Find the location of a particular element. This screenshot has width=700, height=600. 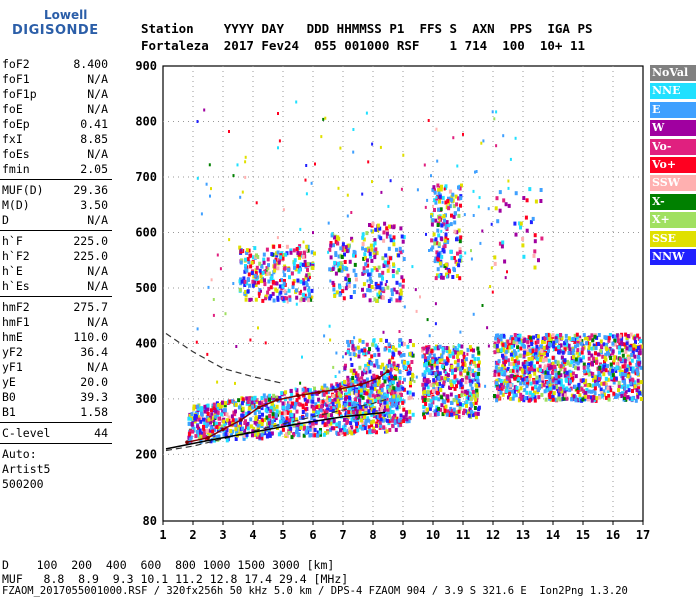

param-name: B1 is located at coordinates (9, 412).